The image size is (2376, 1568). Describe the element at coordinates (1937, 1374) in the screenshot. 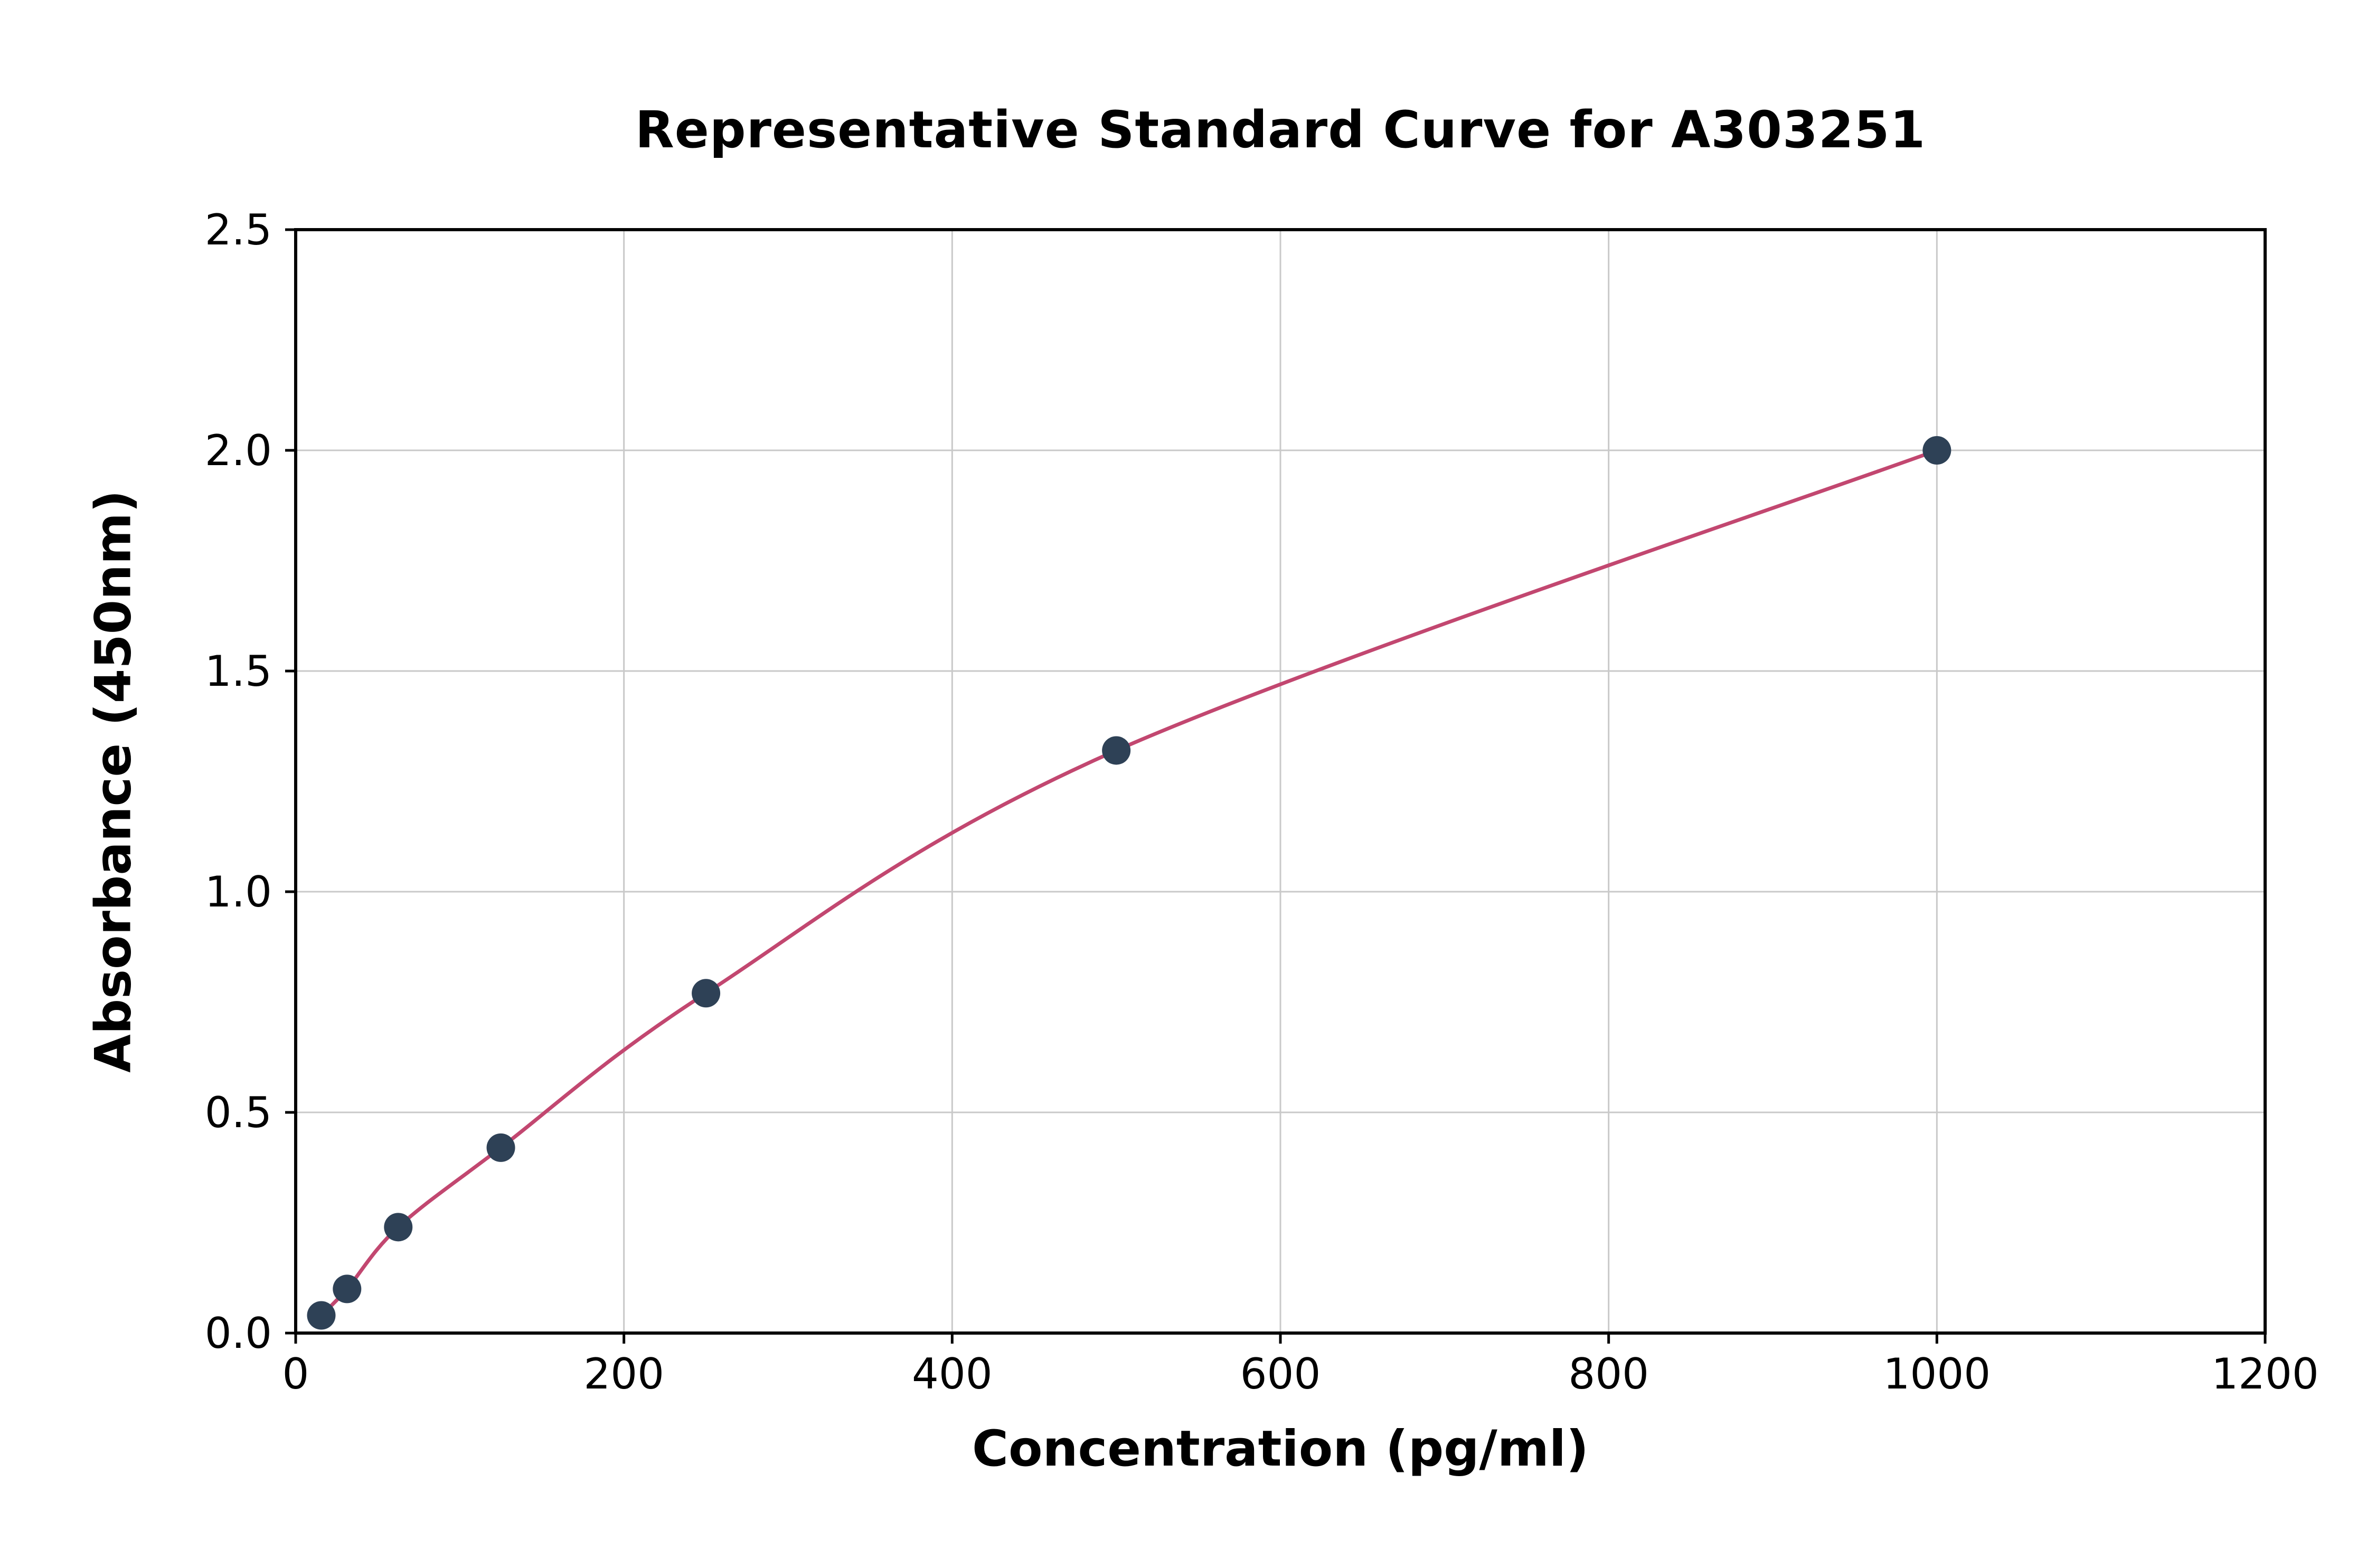

I see `x-tick-label: 1000` at that location.